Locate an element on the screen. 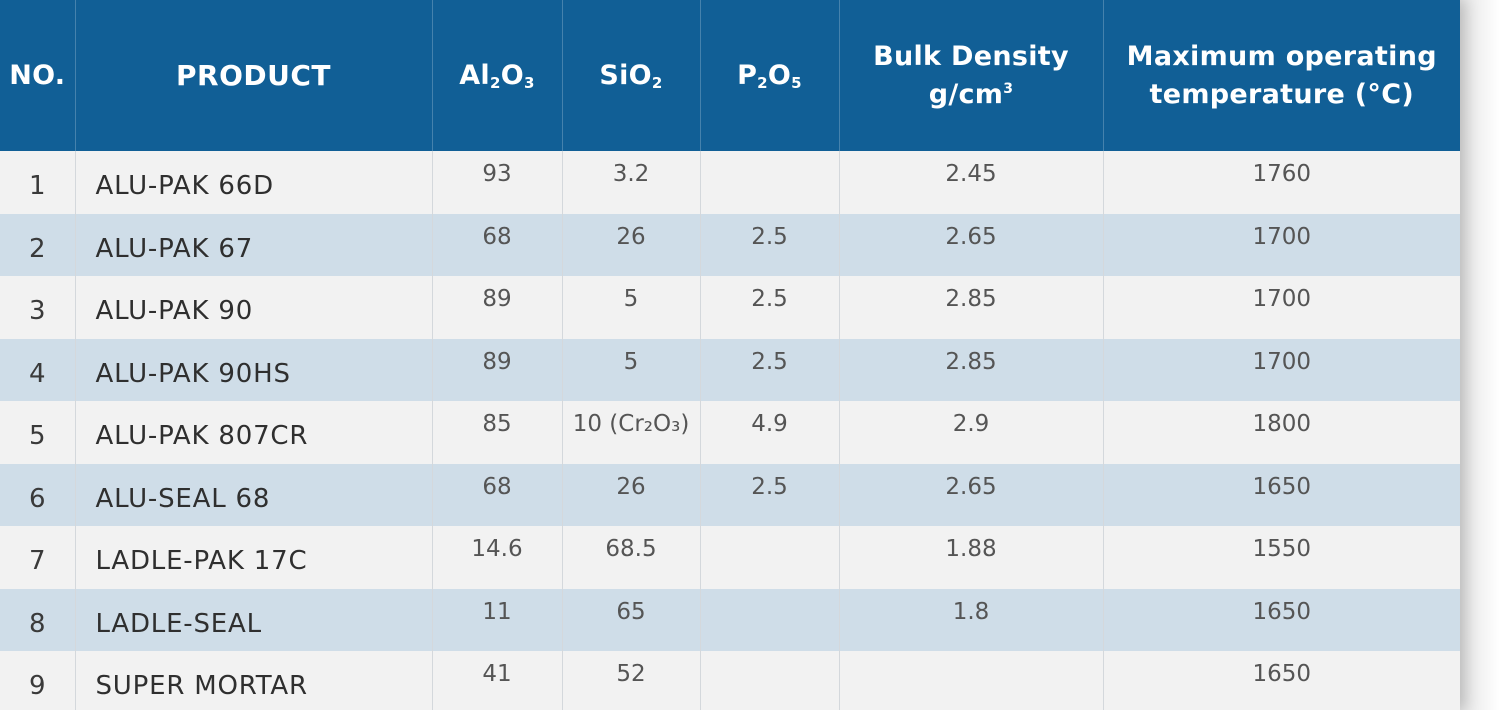  cell-al2o3: 11 is located at coordinates (496, 619).